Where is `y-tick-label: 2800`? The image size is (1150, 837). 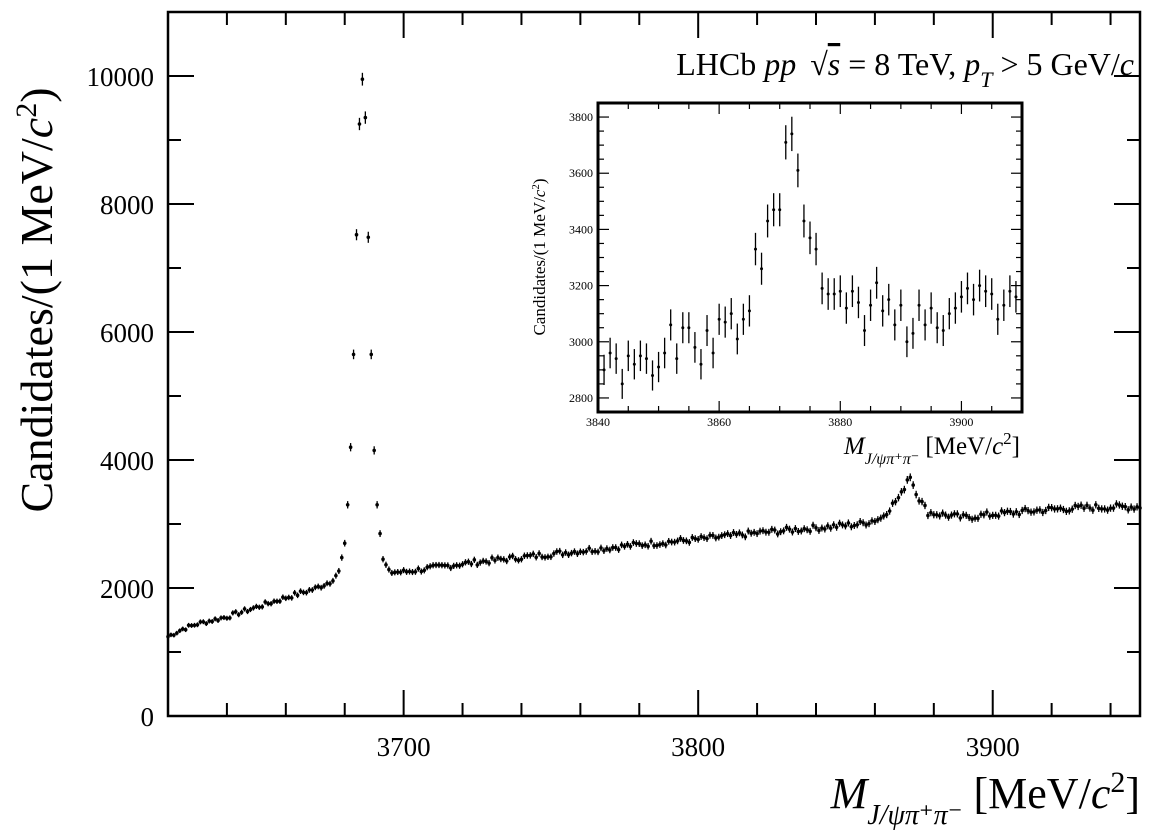 y-tick-label: 2800 is located at coordinates (581, 398).